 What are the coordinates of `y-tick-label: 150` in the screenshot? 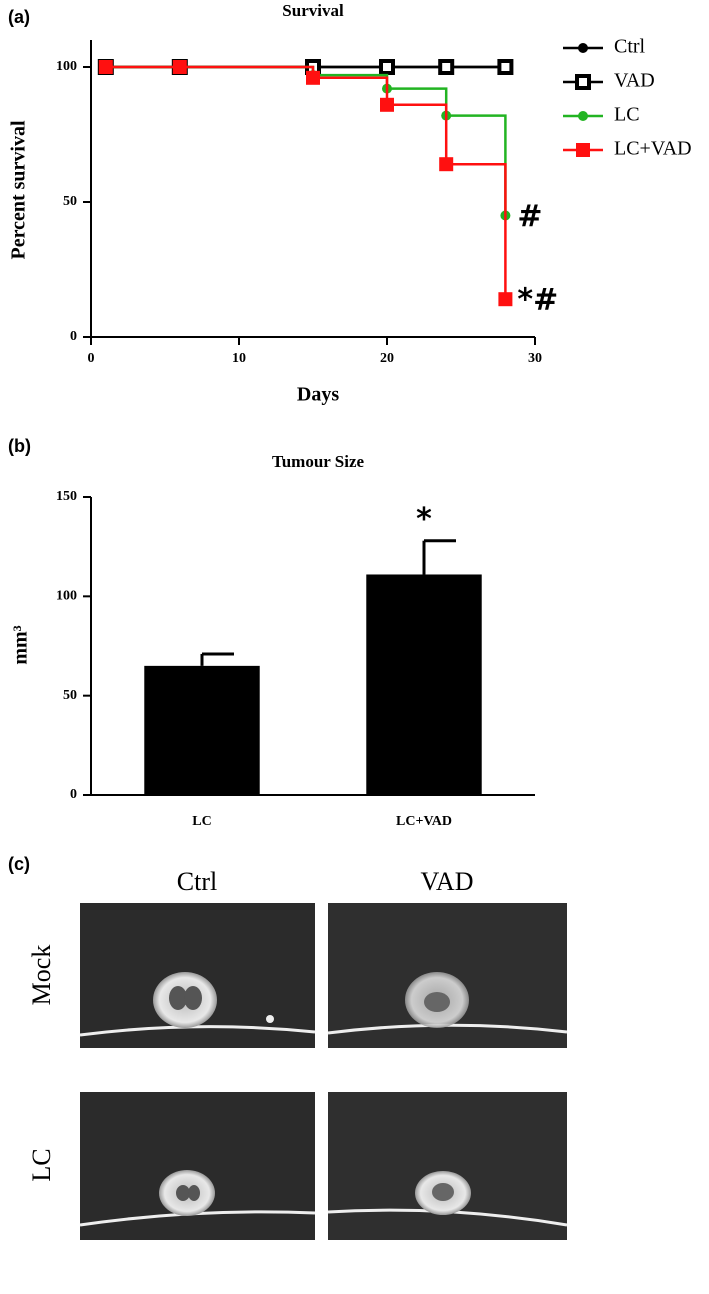 It's located at (66, 496).